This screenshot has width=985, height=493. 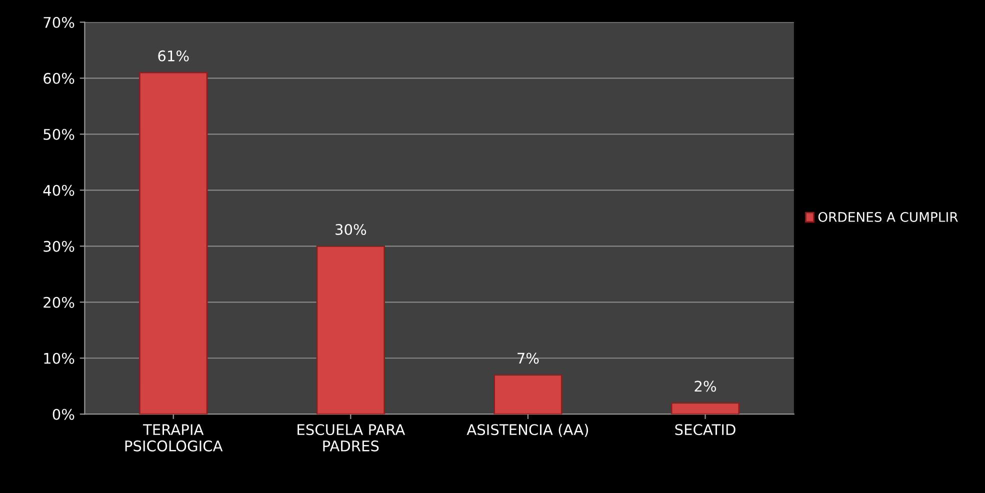 I want to click on y-tick-label: 60%, so click(x=59, y=78).